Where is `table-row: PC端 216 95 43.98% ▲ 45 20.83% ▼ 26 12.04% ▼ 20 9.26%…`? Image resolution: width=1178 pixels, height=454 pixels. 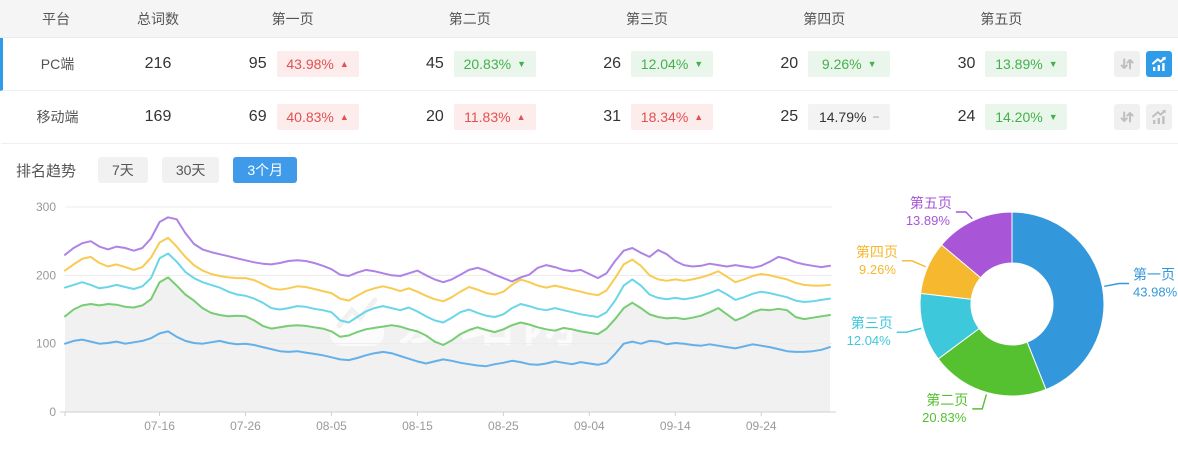 table-row: PC端 216 95 43.98% ▲ 45 20.83% ▼ 26 12.04% ▼ 20 9.26%… is located at coordinates (589, 64).